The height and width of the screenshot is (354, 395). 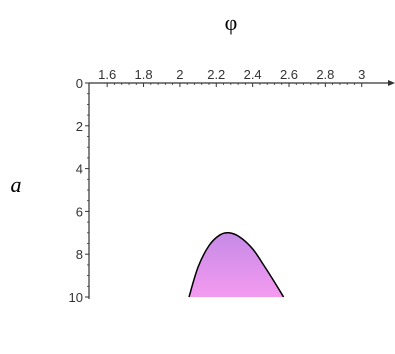 What do you see at coordinates (107, 74) in the screenshot?
I see `x-tick-label: 1.6` at bounding box center [107, 74].